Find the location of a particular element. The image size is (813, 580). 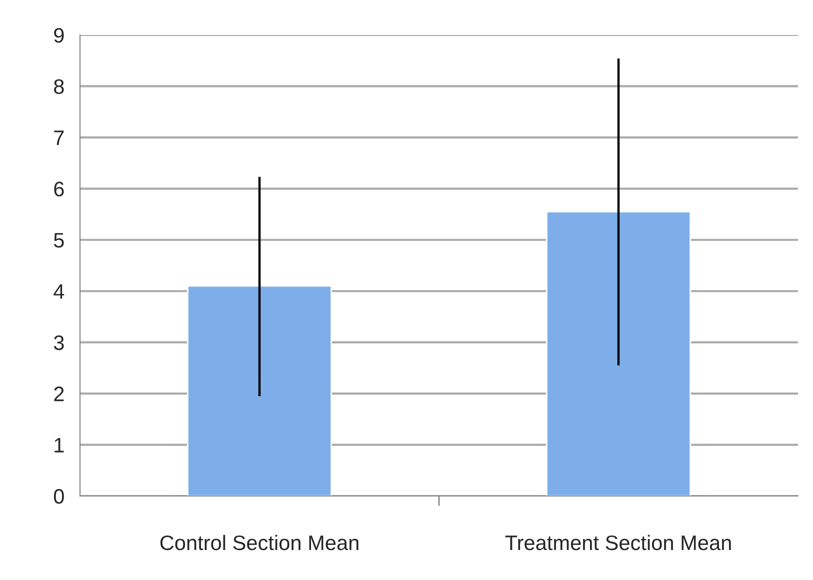

y-tick-label: 4 is located at coordinates (59, 291).